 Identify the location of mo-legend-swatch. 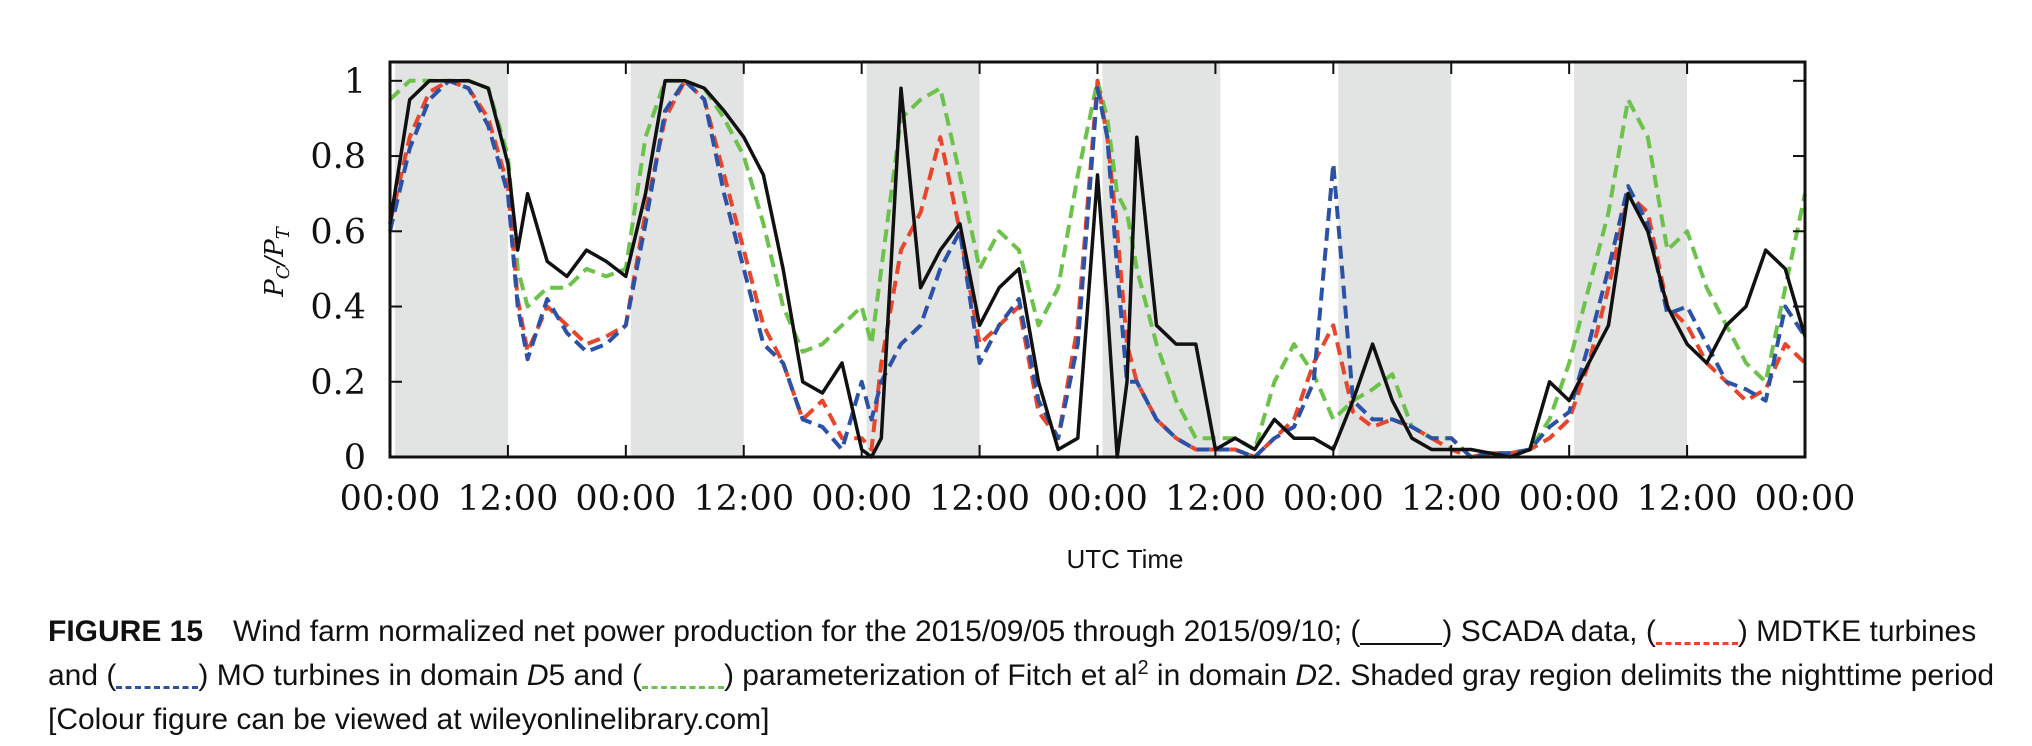
(157, 675).